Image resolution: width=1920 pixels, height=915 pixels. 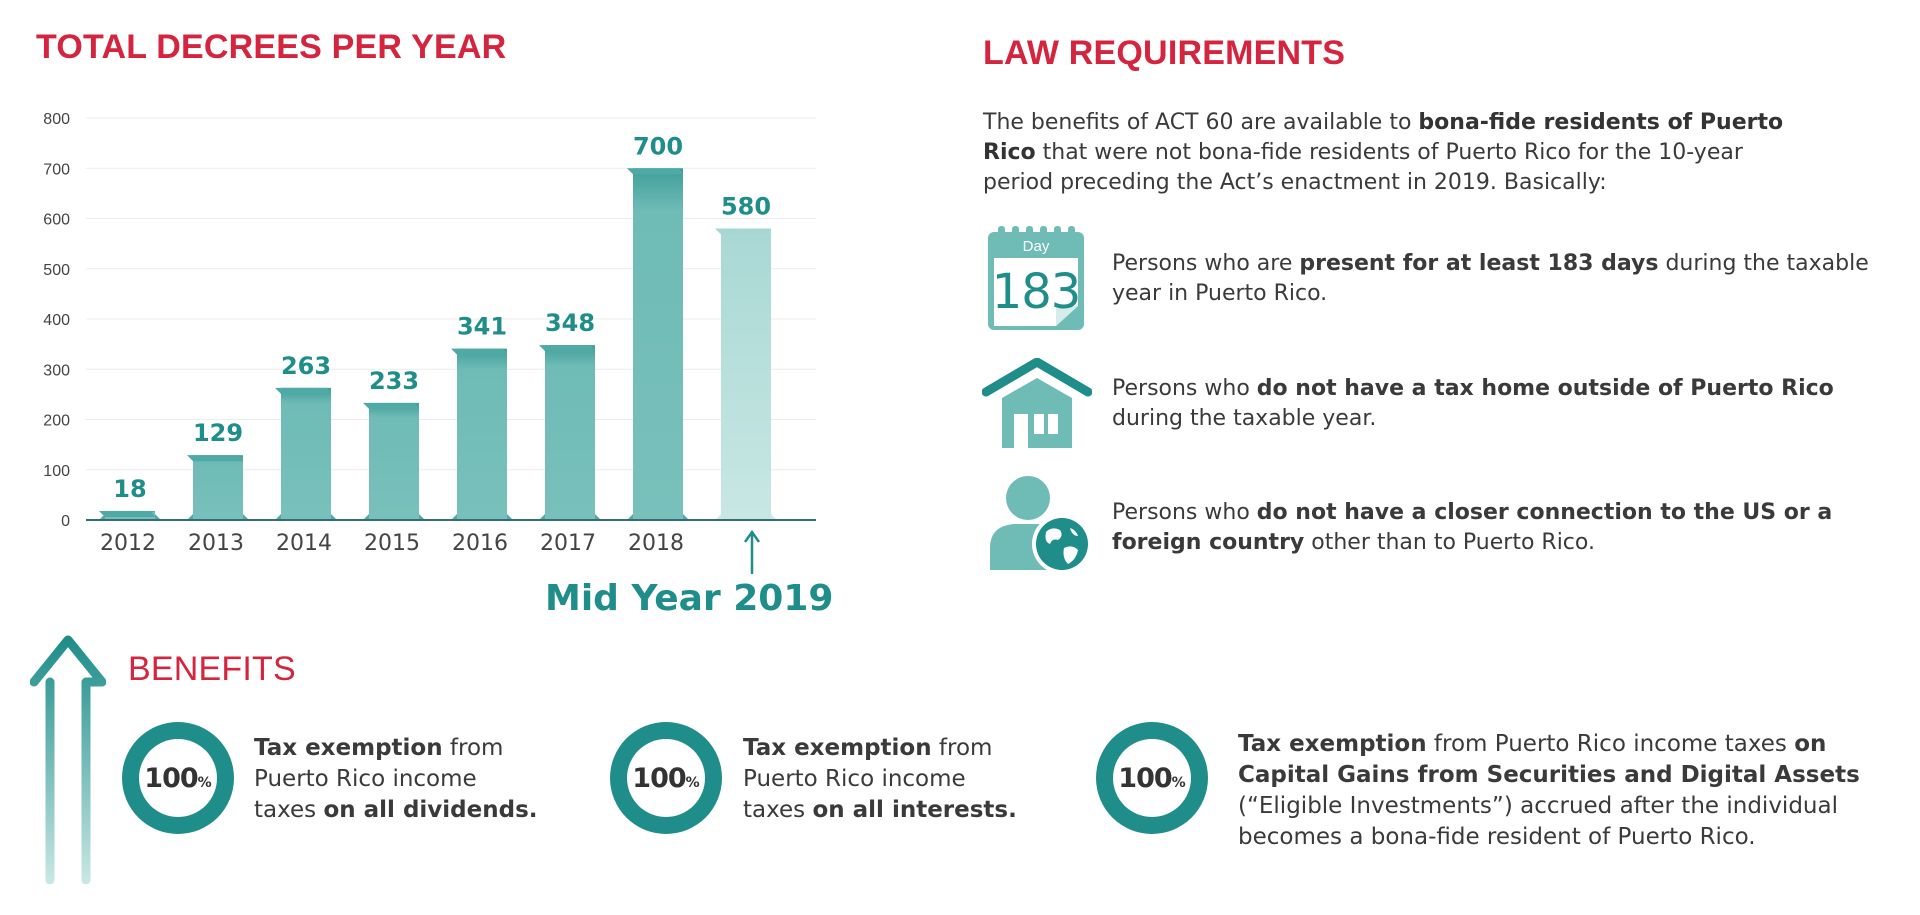 I want to click on calendar-day-number: 183, so click(x=1036, y=292).